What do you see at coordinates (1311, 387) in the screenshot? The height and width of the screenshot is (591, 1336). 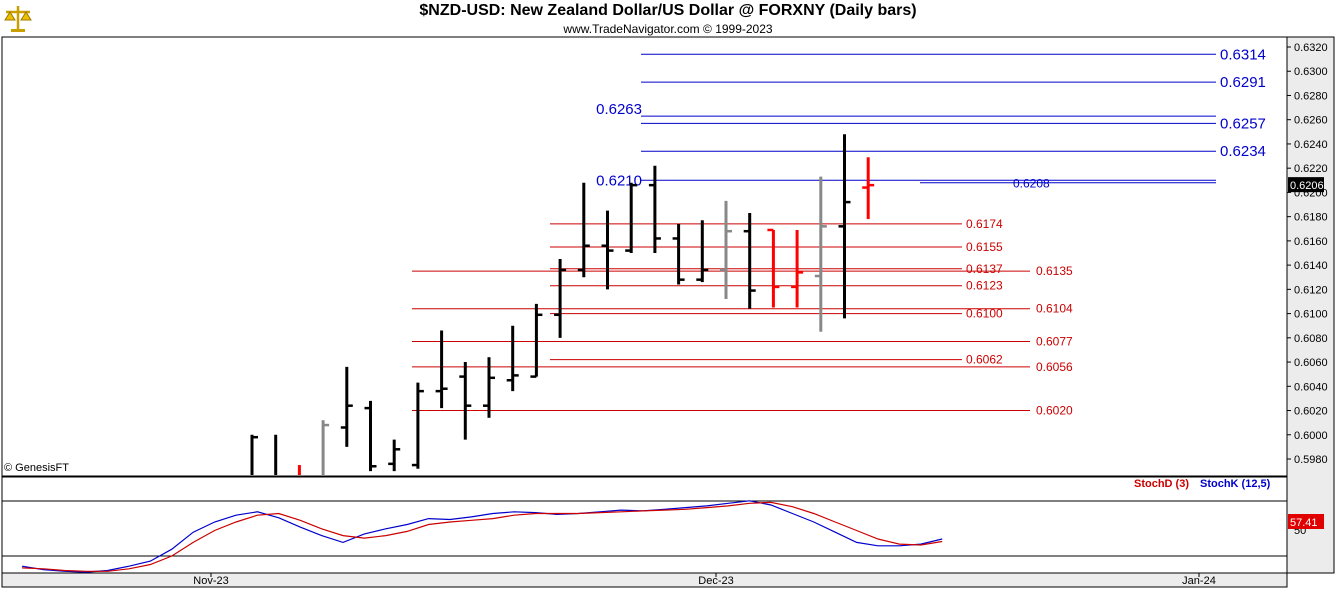 I see `y-tick-label: 0.6040` at bounding box center [1311, 387].